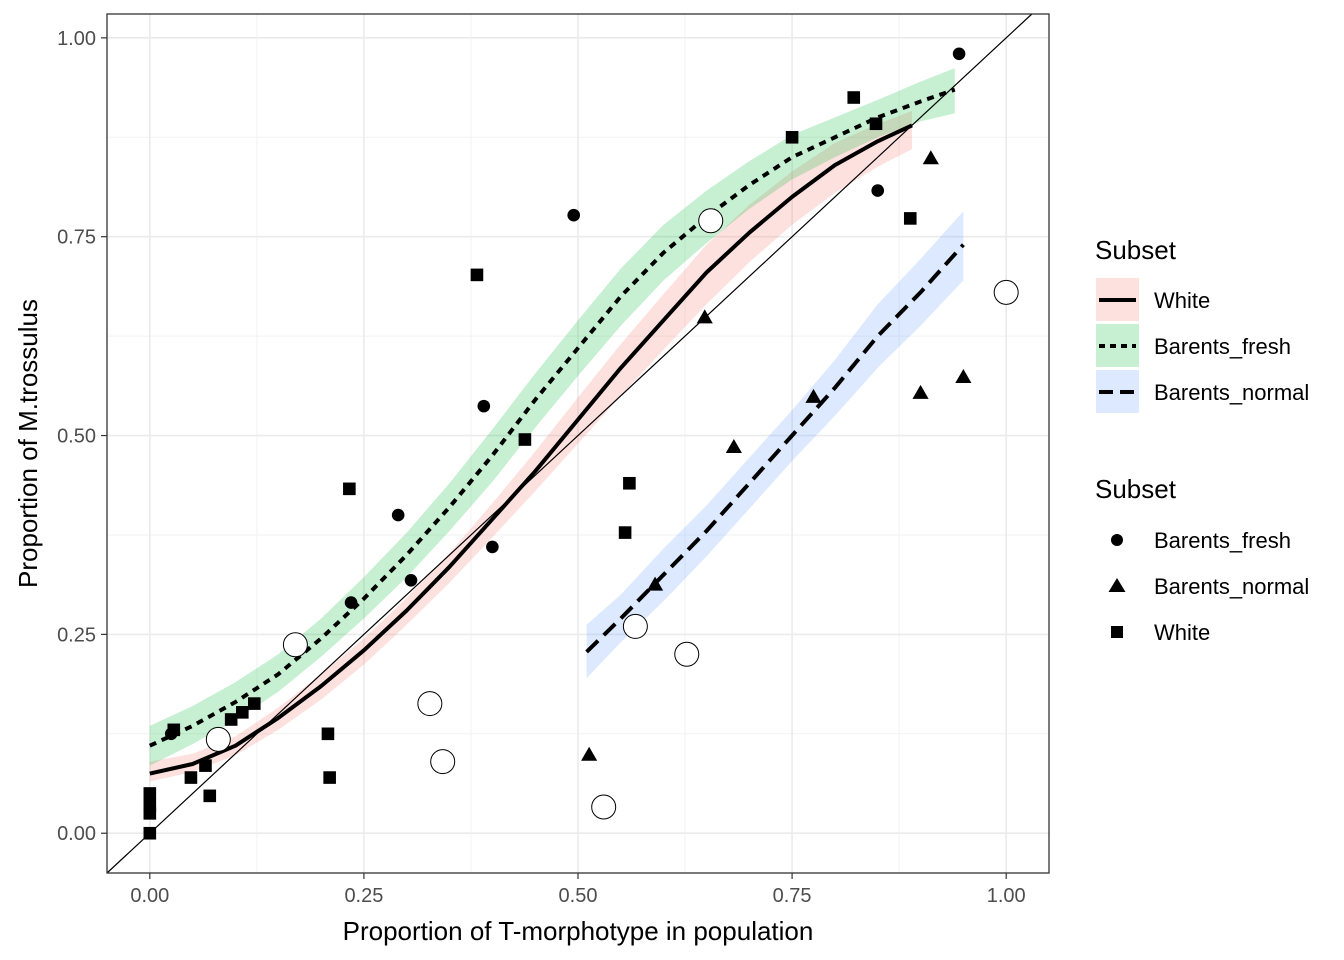 This screenshot has height=960, width=1344. Describe the element at coordinates (76, 39) in the screenshot. I see `y-tick-label: 1.00` at that location.